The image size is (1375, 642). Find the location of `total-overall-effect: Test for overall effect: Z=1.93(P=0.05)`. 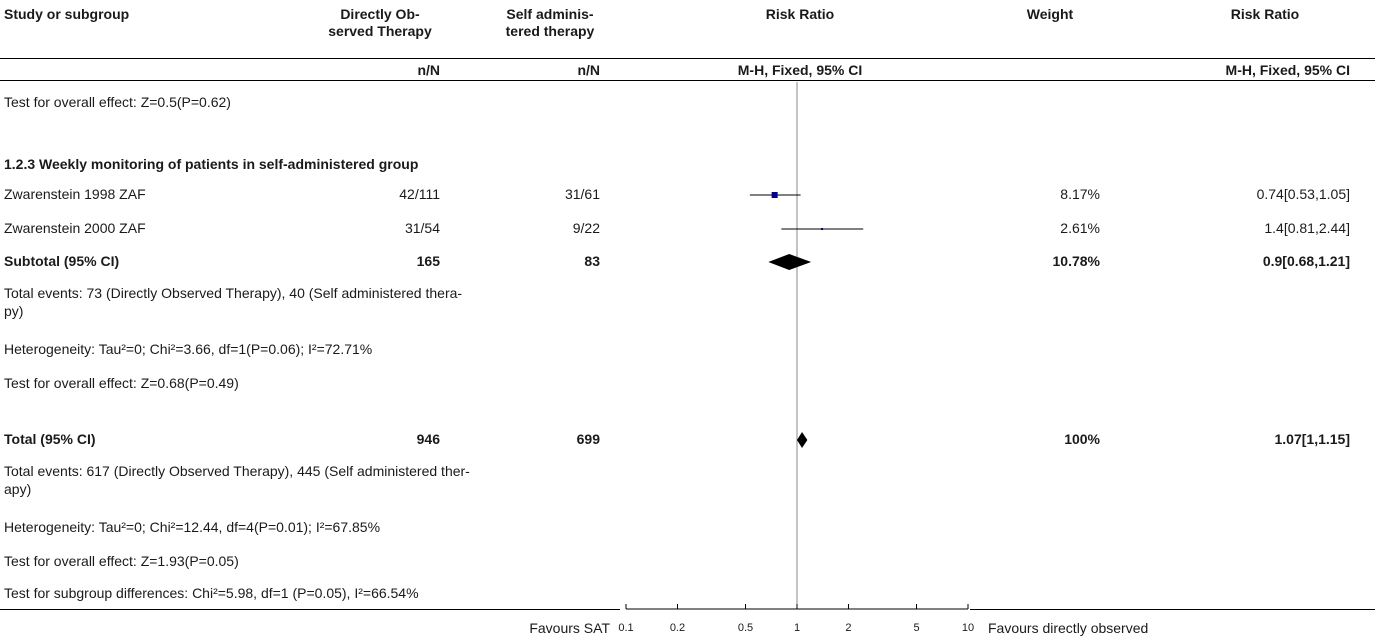

total-overall-effect: Test for overall effect: Z=1.93(P=0.05) is located at coordinates (121, 561).